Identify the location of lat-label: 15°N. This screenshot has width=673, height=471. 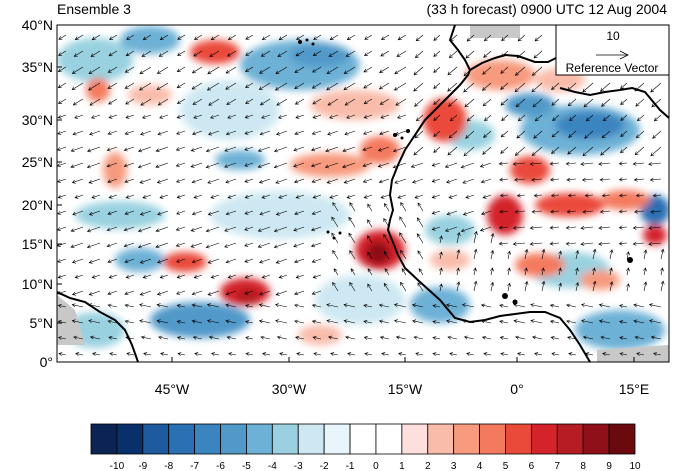
(37, 244).